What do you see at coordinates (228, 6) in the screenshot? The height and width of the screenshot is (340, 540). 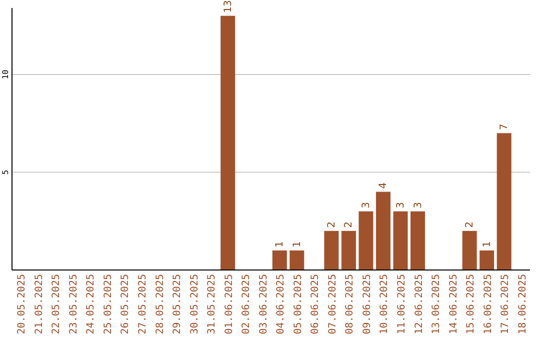 I see `data-label: 13` at bounding box center [228, 6].